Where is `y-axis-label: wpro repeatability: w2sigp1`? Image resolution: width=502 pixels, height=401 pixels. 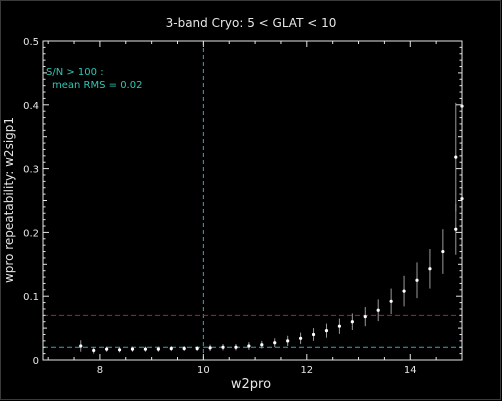 y-axis-label: wpro repeatability: w2sigp1 is located at coordinates (9, 200).